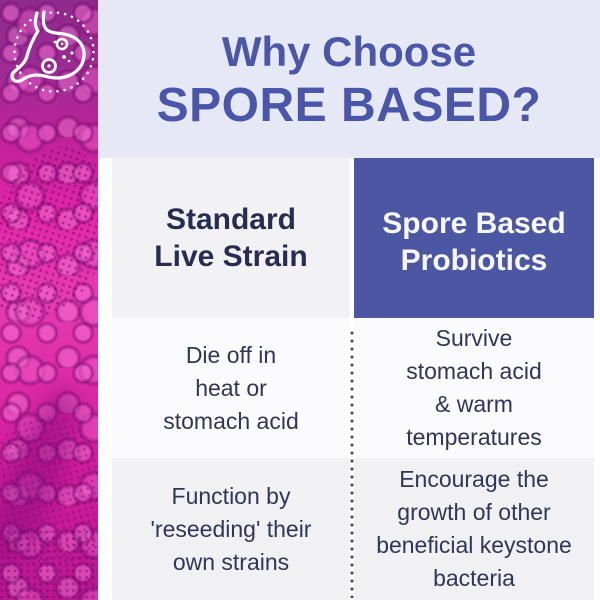  I want to click on dotted-ring-icon, so click(54, 52).